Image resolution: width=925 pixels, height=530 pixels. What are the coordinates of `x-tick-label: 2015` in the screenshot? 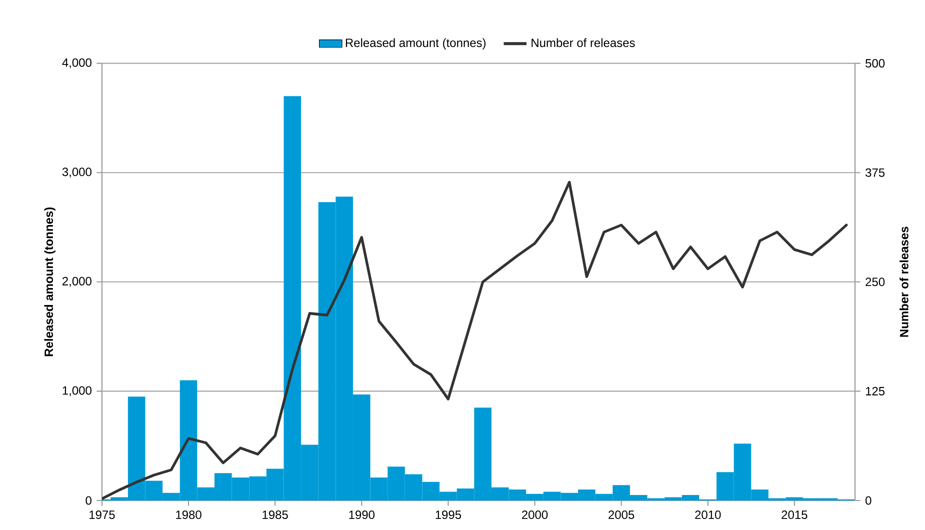 It's located at (795, 514).